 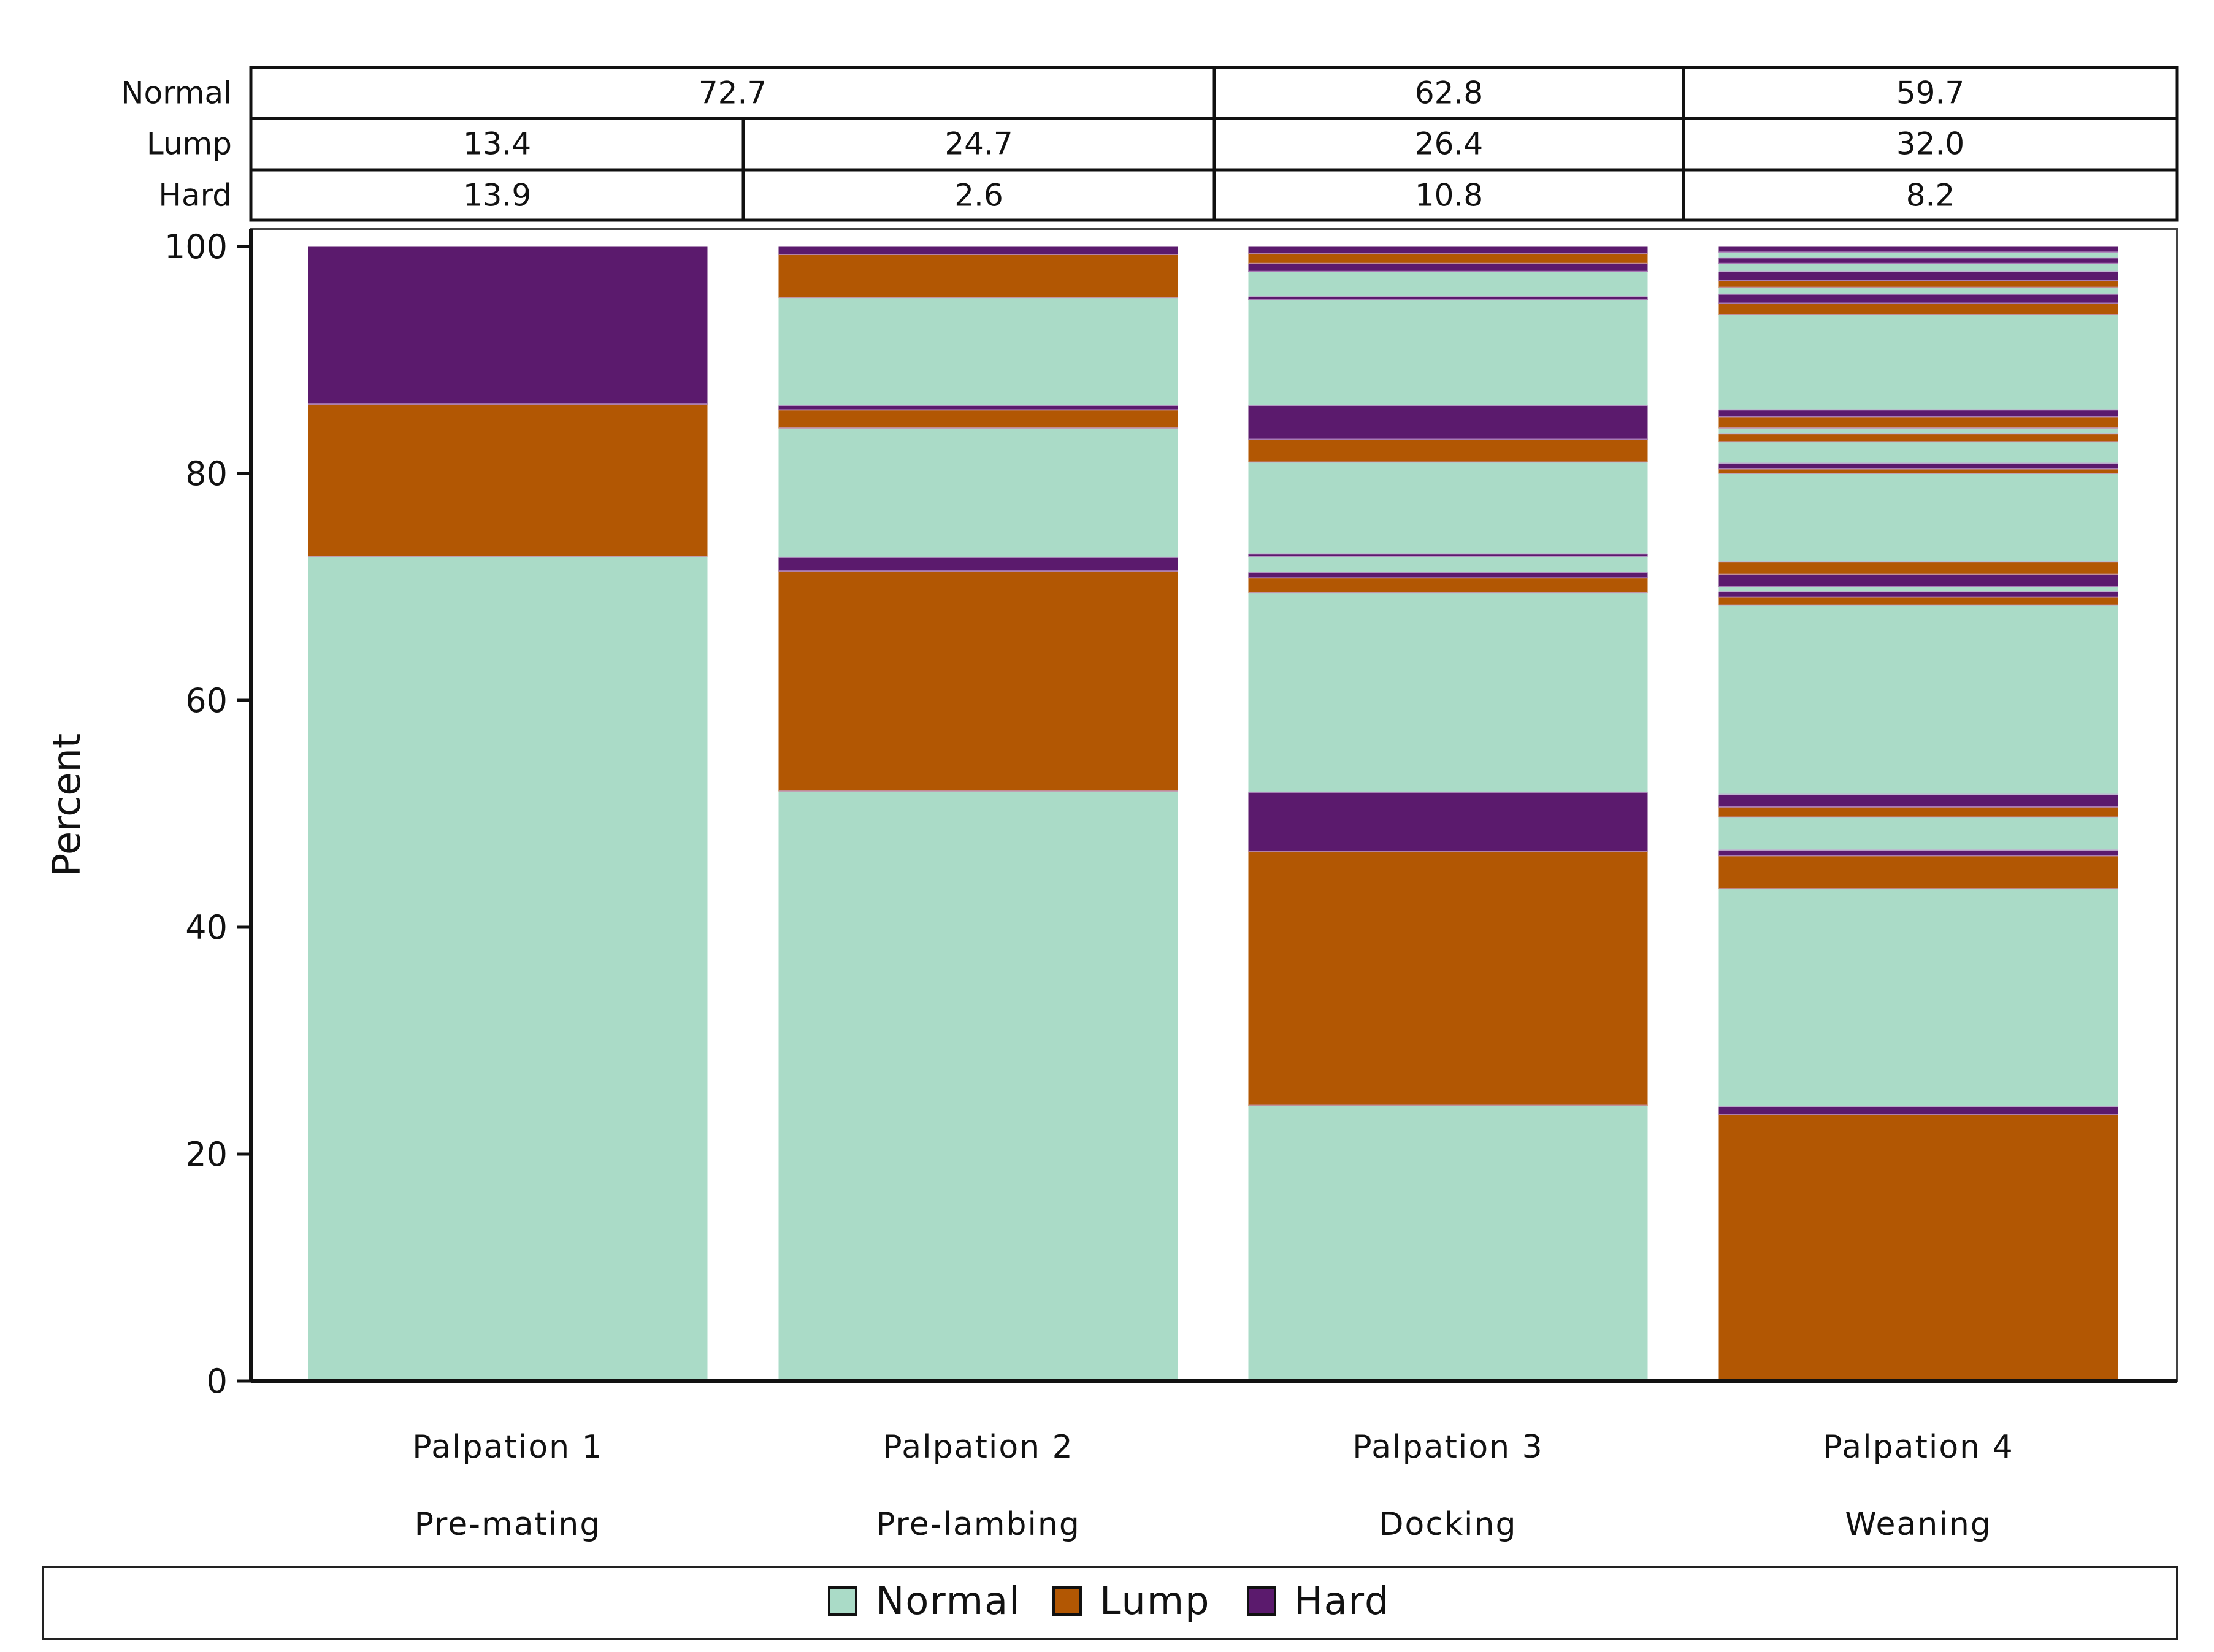 I want to click on x-category-sublabel: Pre-mating, so click(x=508, y=1524).